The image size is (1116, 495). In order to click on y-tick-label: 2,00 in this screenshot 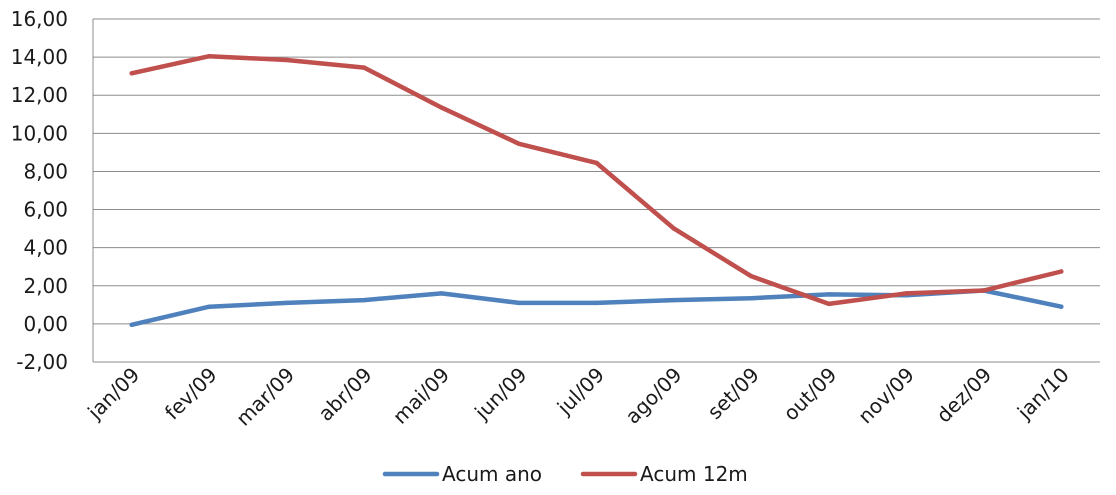, I will do `click(45, 286)`.